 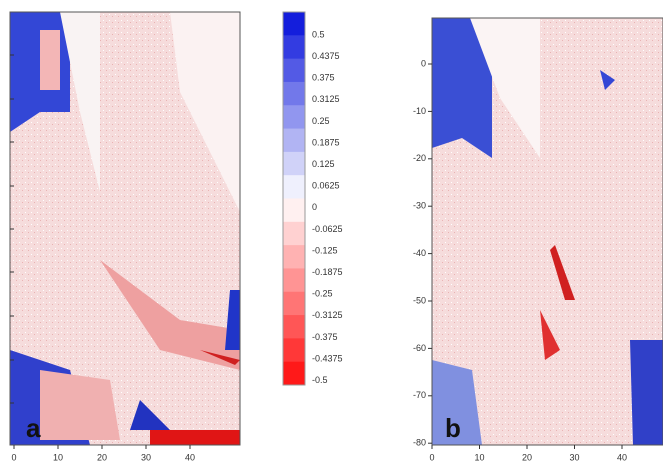 I want to click on colorbar-label: 0.125, so click(x=323, y=164).